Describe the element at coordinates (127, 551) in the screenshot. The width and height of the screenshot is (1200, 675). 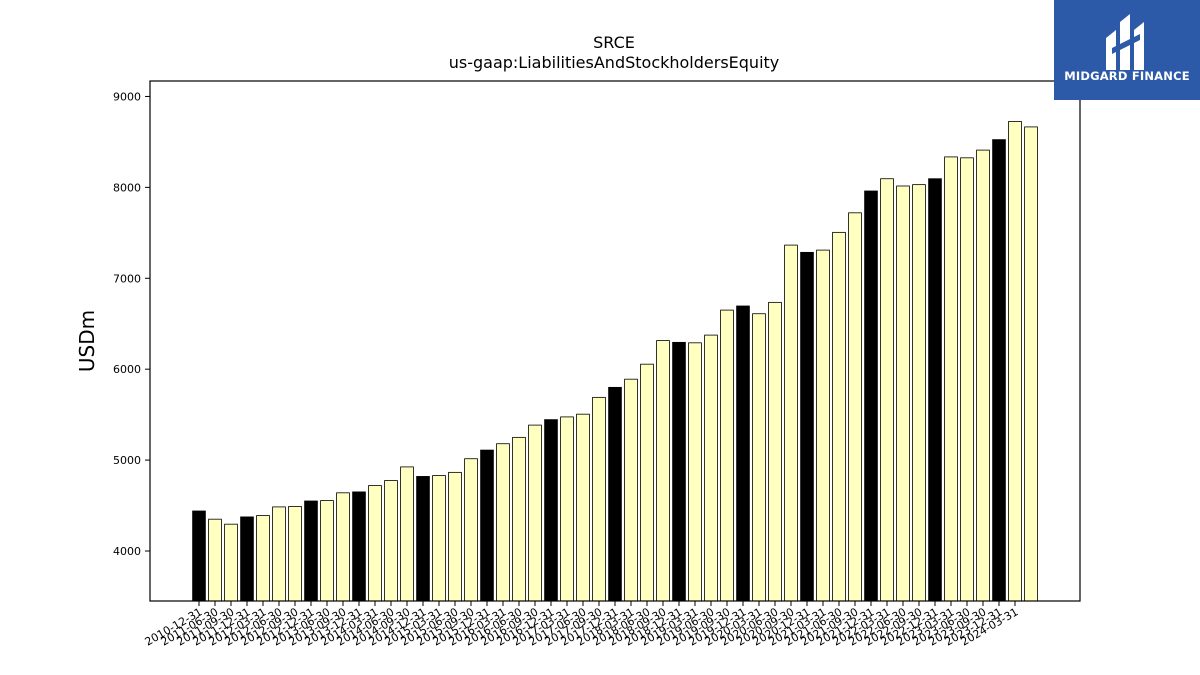
I see `y-tick-label: 4000` at that location.